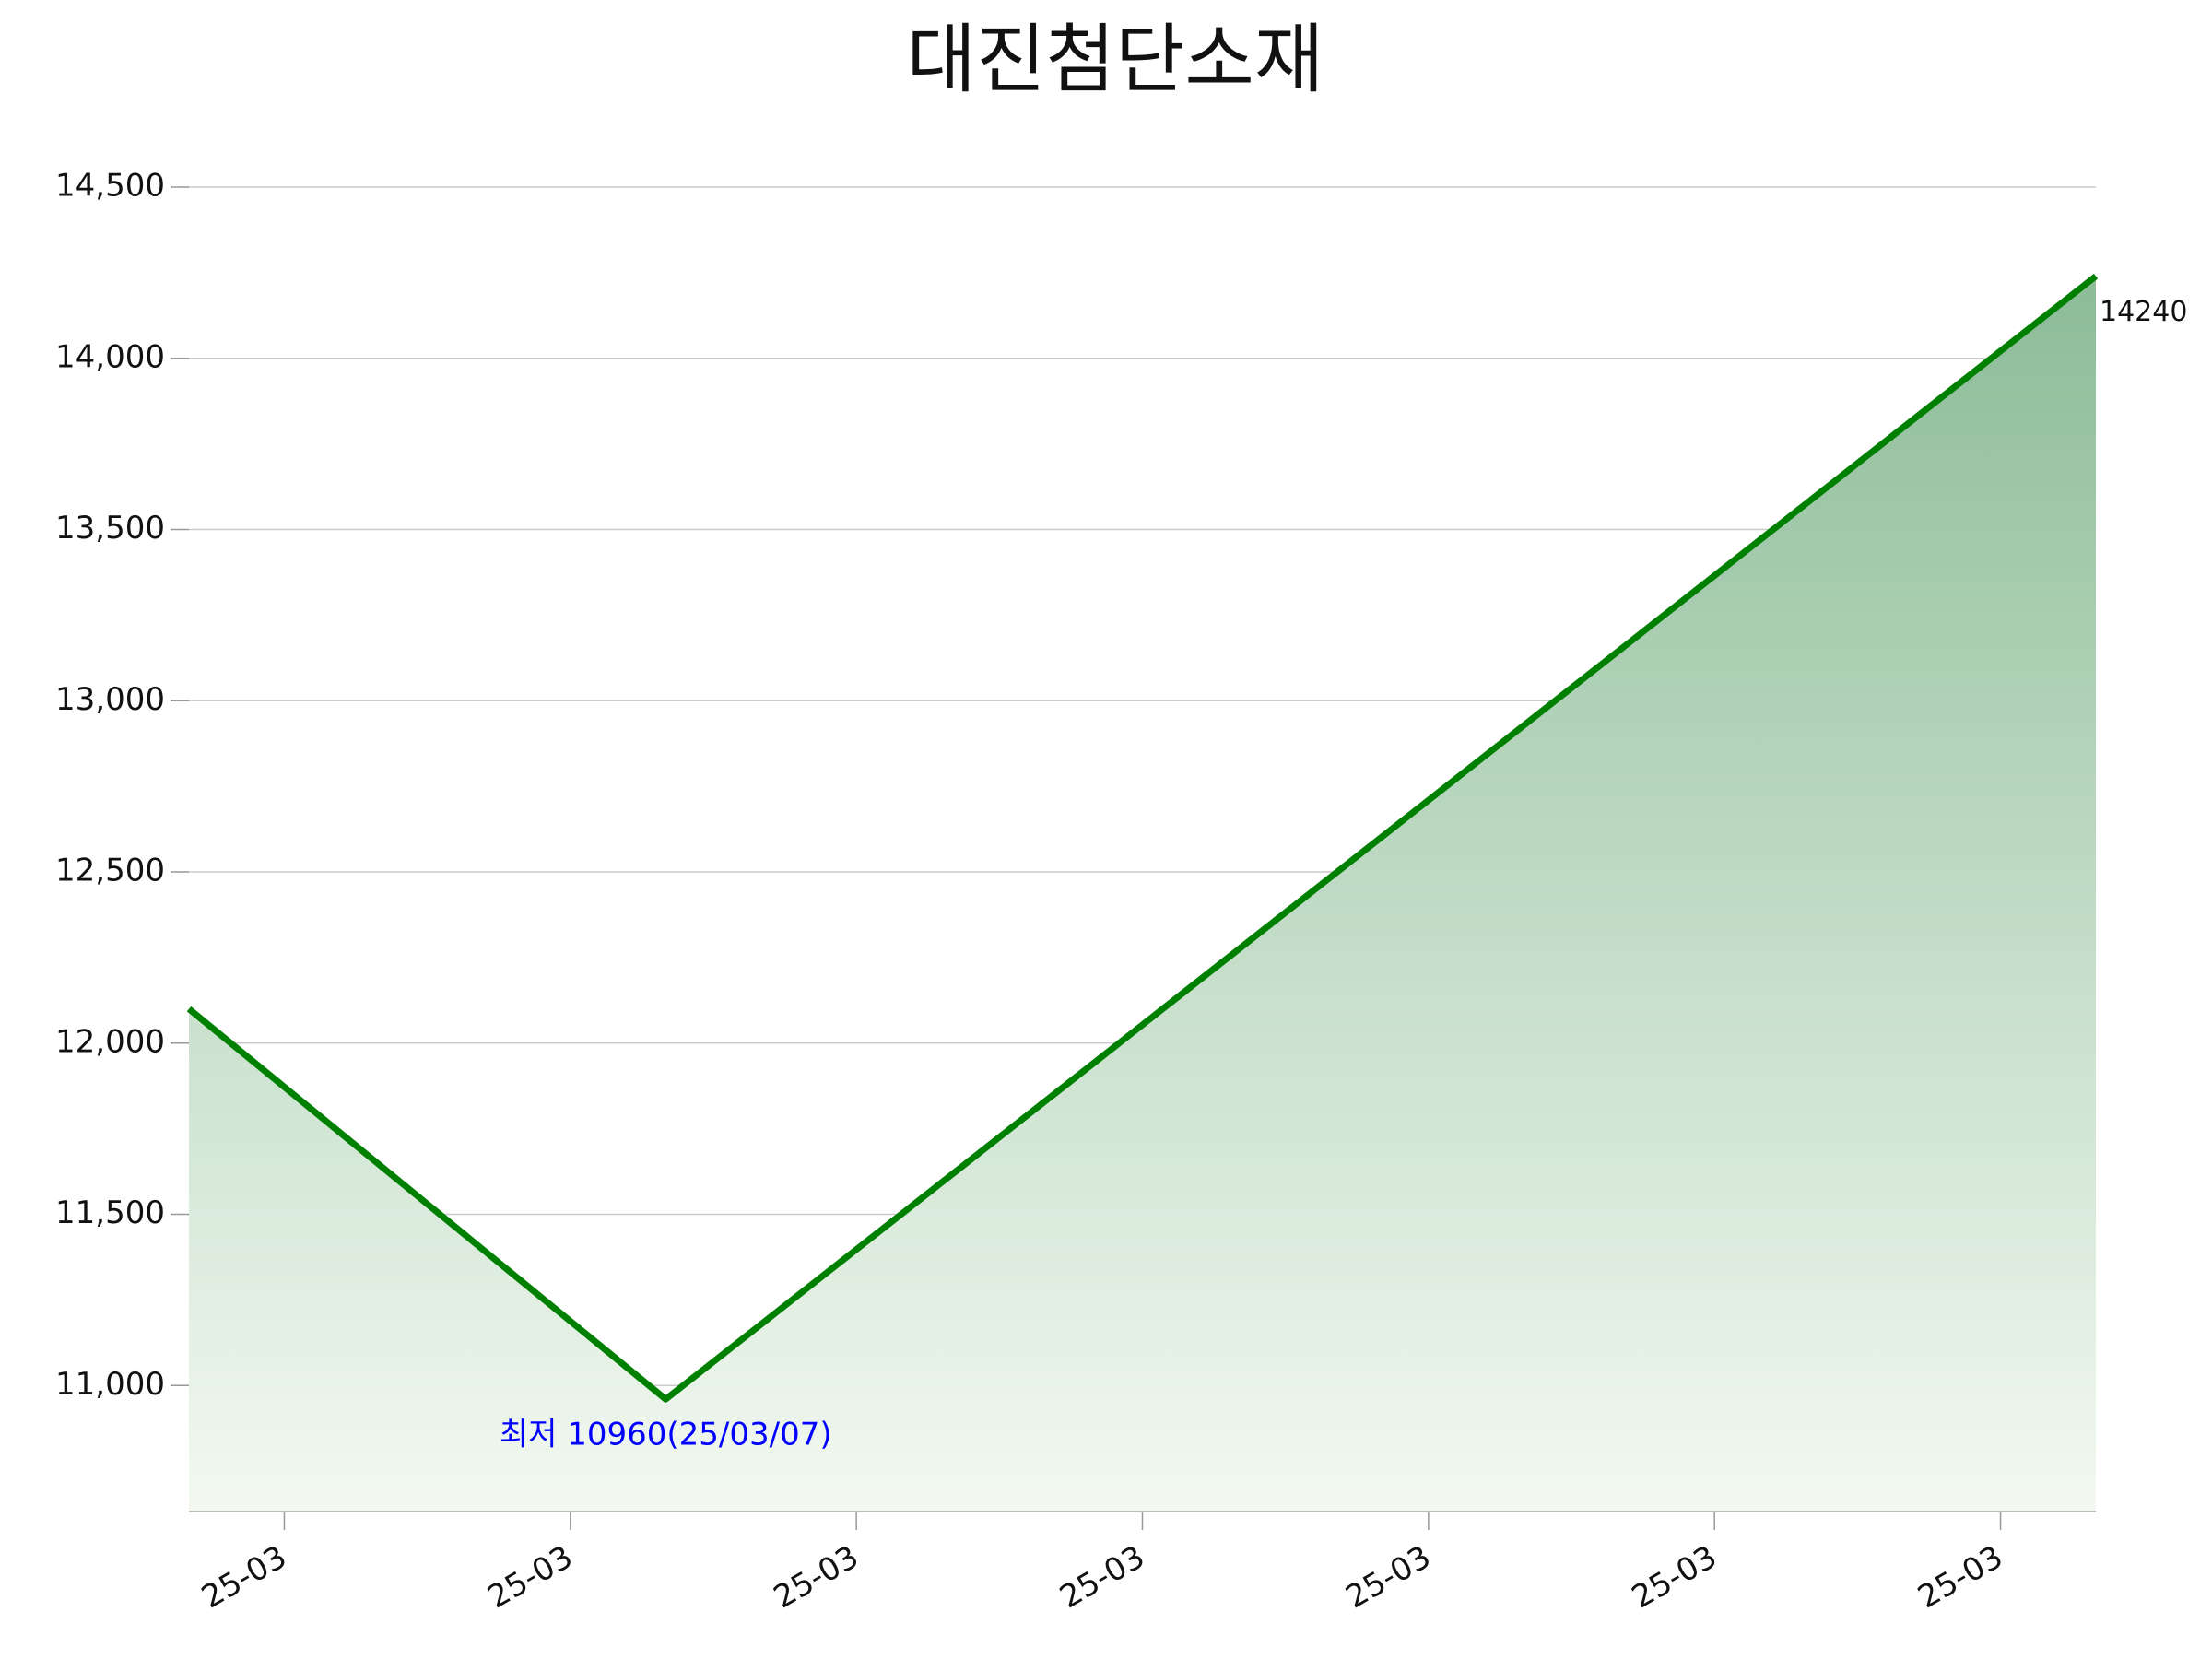 The height and width of the screenshot is (1659, 2212). Describe the element at coordinates (1115, 59) in the screenshot. I see `chart-title: 대진첨단소재` at that location.